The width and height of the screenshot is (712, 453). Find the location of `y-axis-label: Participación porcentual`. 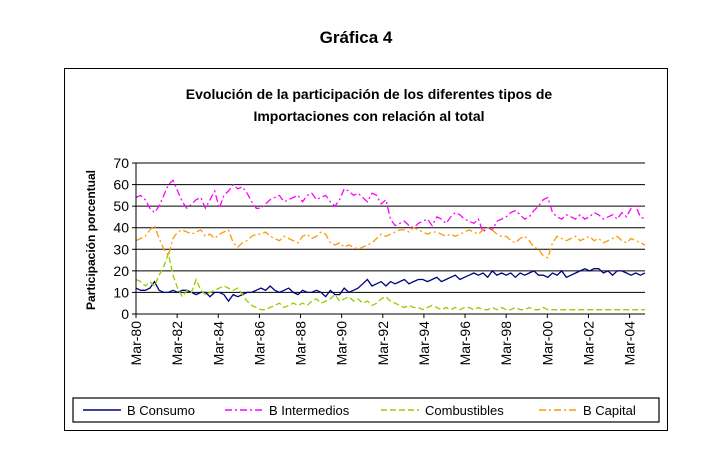

y-axis-label: Participación porcentual is located at coordinates (91, 240).